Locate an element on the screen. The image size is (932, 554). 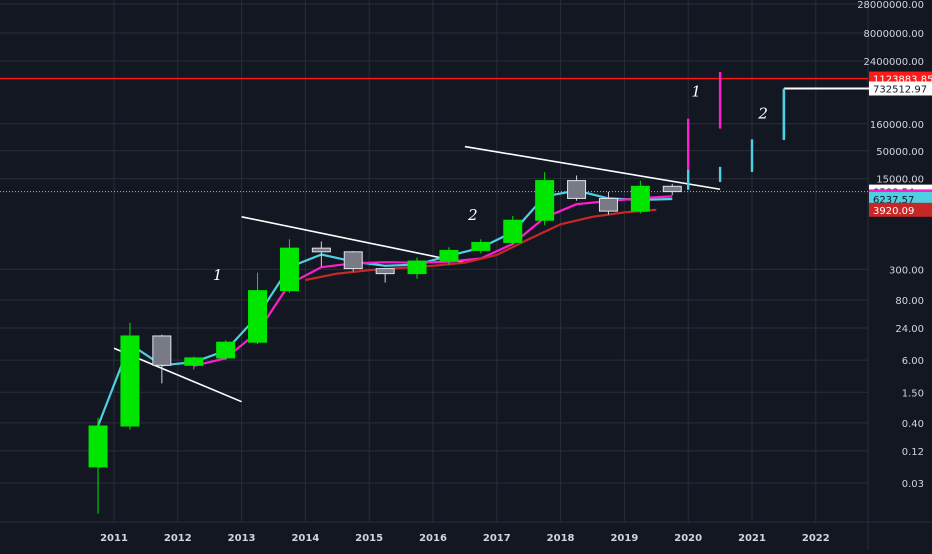
y-tick-label: 80.00 is located at coordinates (909, 301).